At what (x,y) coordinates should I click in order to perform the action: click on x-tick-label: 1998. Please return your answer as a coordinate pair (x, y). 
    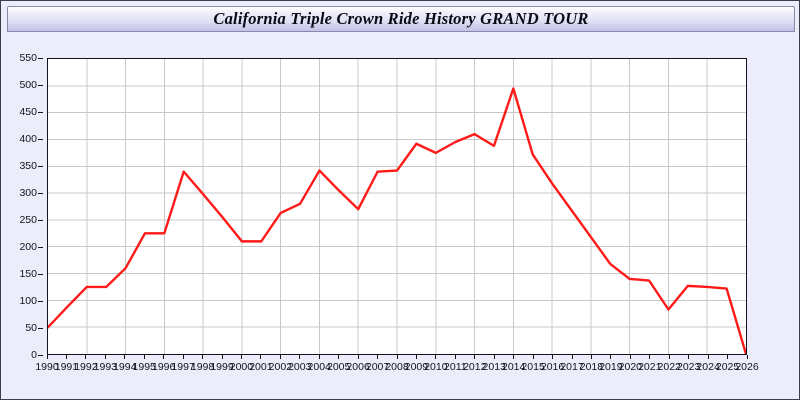
    Looking at the image, I should click on (202, 367).